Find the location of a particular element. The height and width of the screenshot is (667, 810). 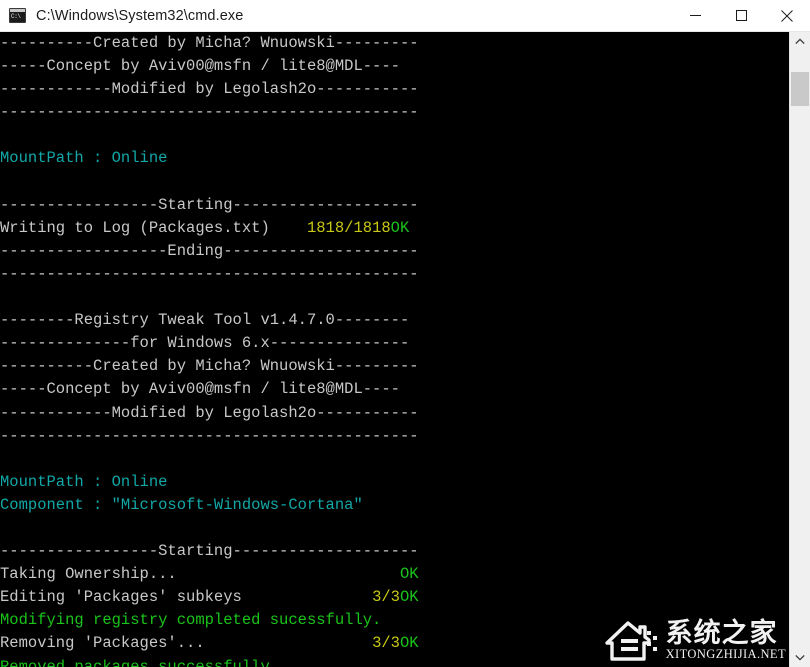

vertical-scrollbar is located at coordinates (799, 349).